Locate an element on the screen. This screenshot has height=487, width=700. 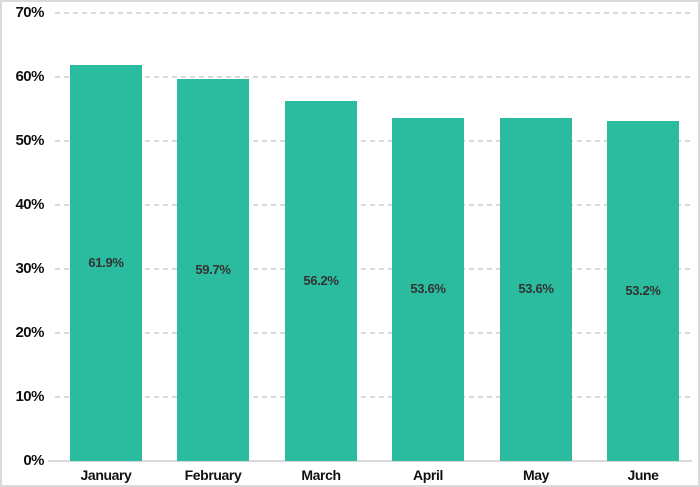
bar-value-label: 56.2% is located at coordinates (321, 281).